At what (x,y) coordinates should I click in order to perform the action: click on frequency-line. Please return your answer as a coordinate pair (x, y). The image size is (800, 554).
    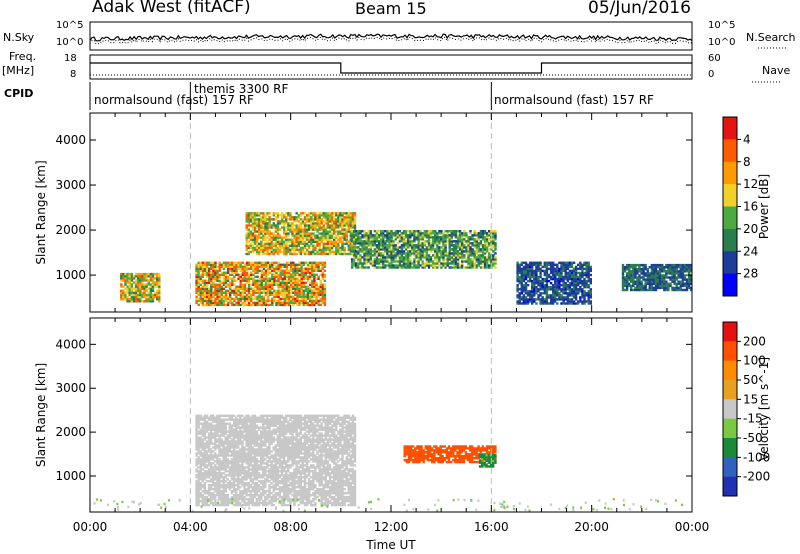
    Looking at the image, I should click on (391, 68).